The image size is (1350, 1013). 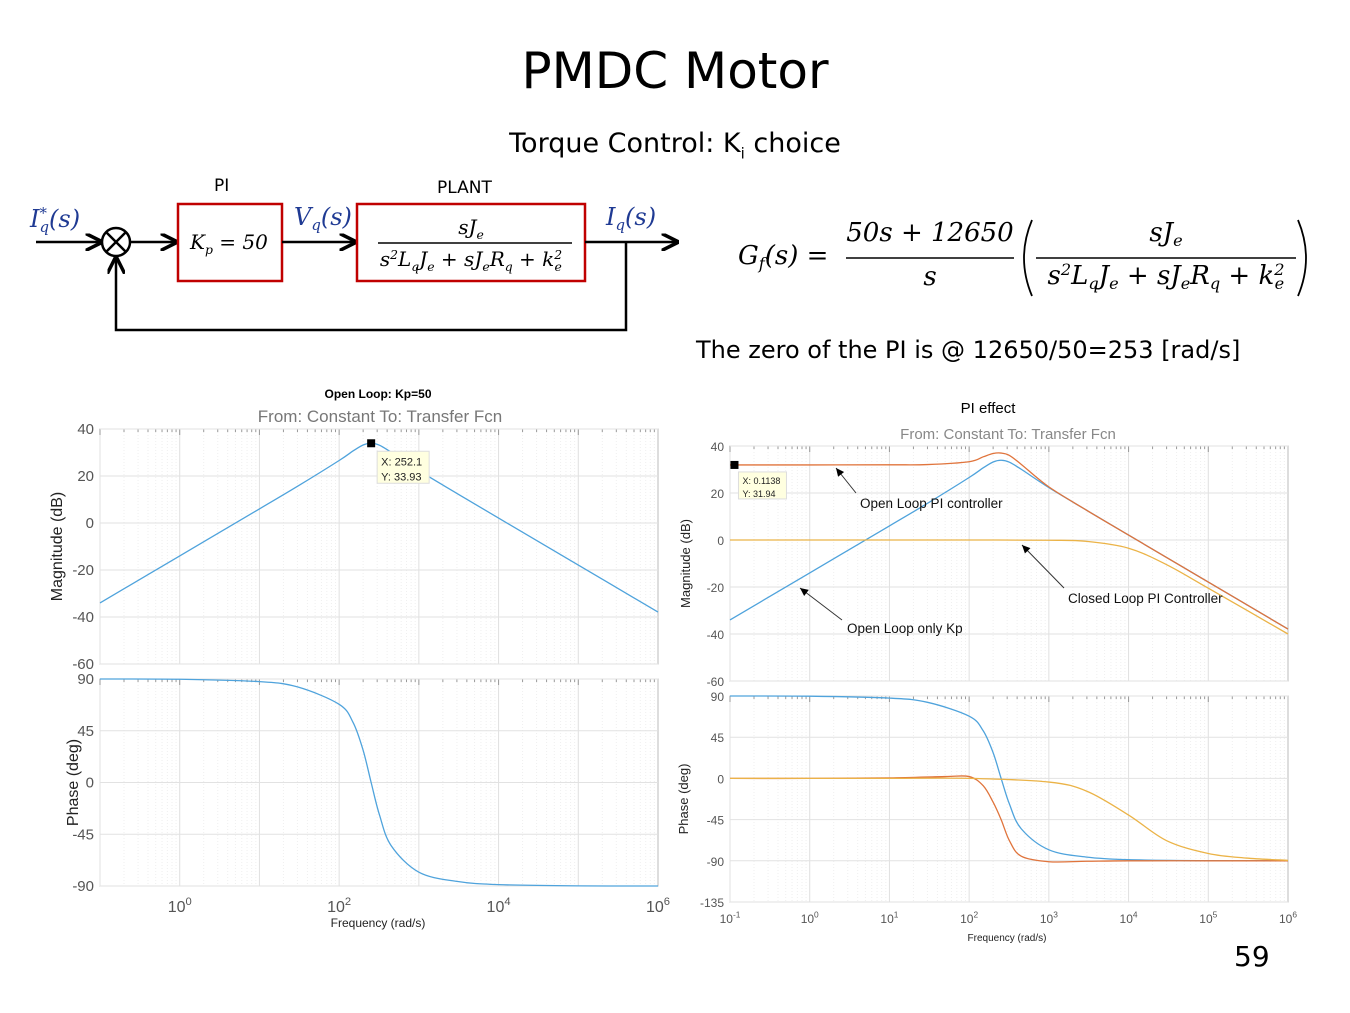 What do you see at coordinates (507, 902) in the screenshot?
I see `x-tick-exponent: 4` at bounding box center [507, 902].